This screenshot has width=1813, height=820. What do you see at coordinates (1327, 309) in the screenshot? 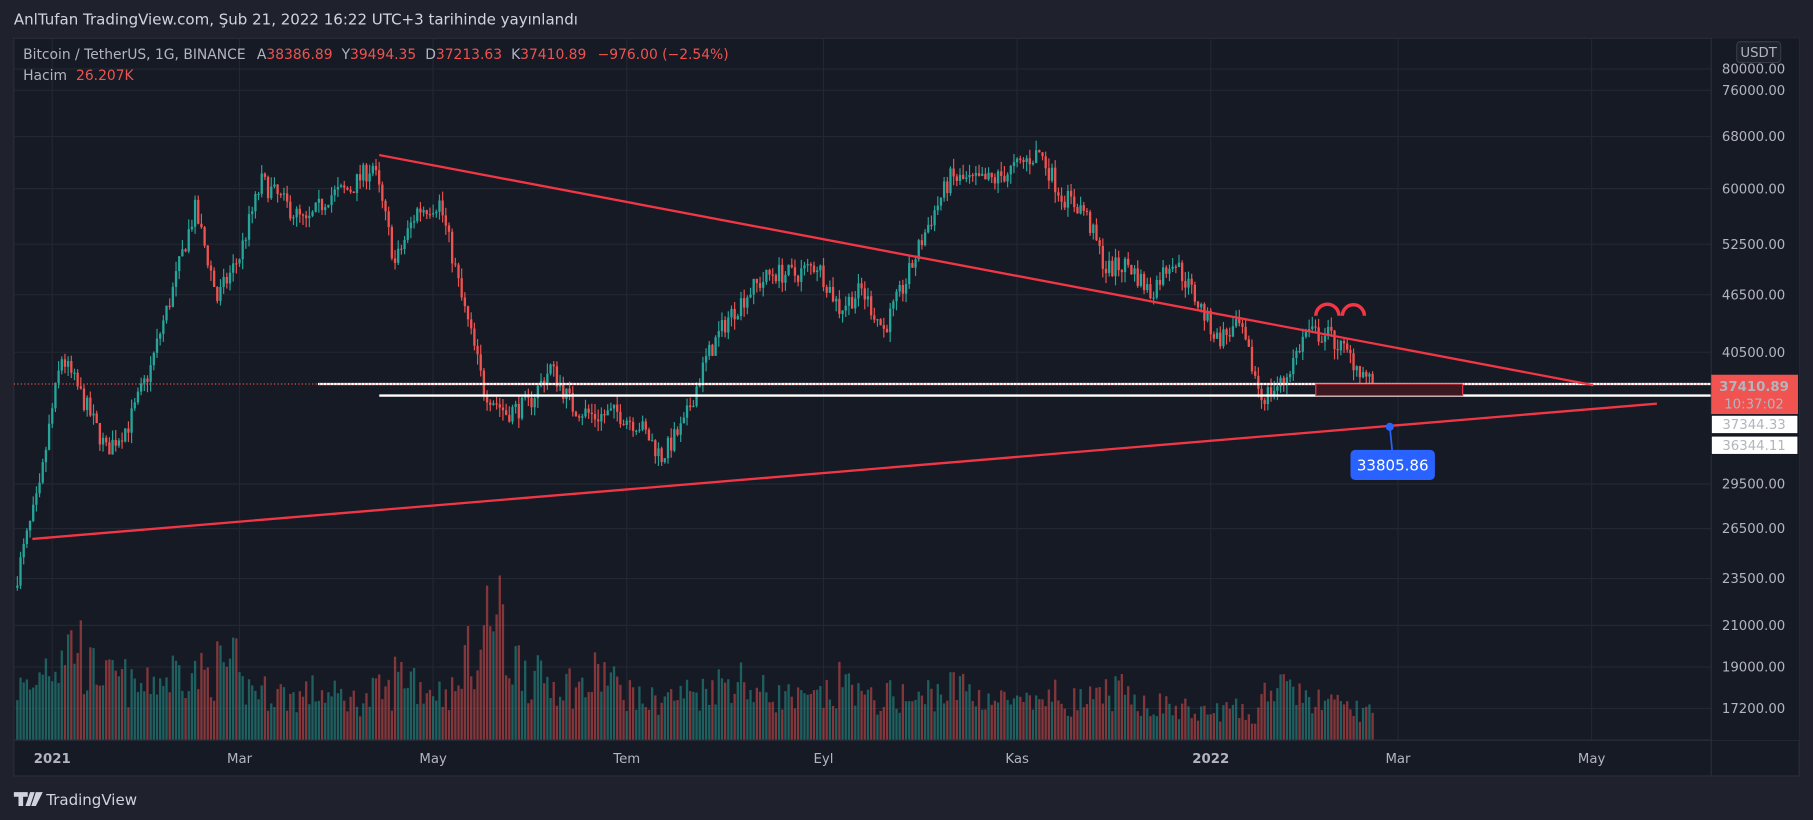
I see `double-top-arc-left` at bounding box center [1327, 309].